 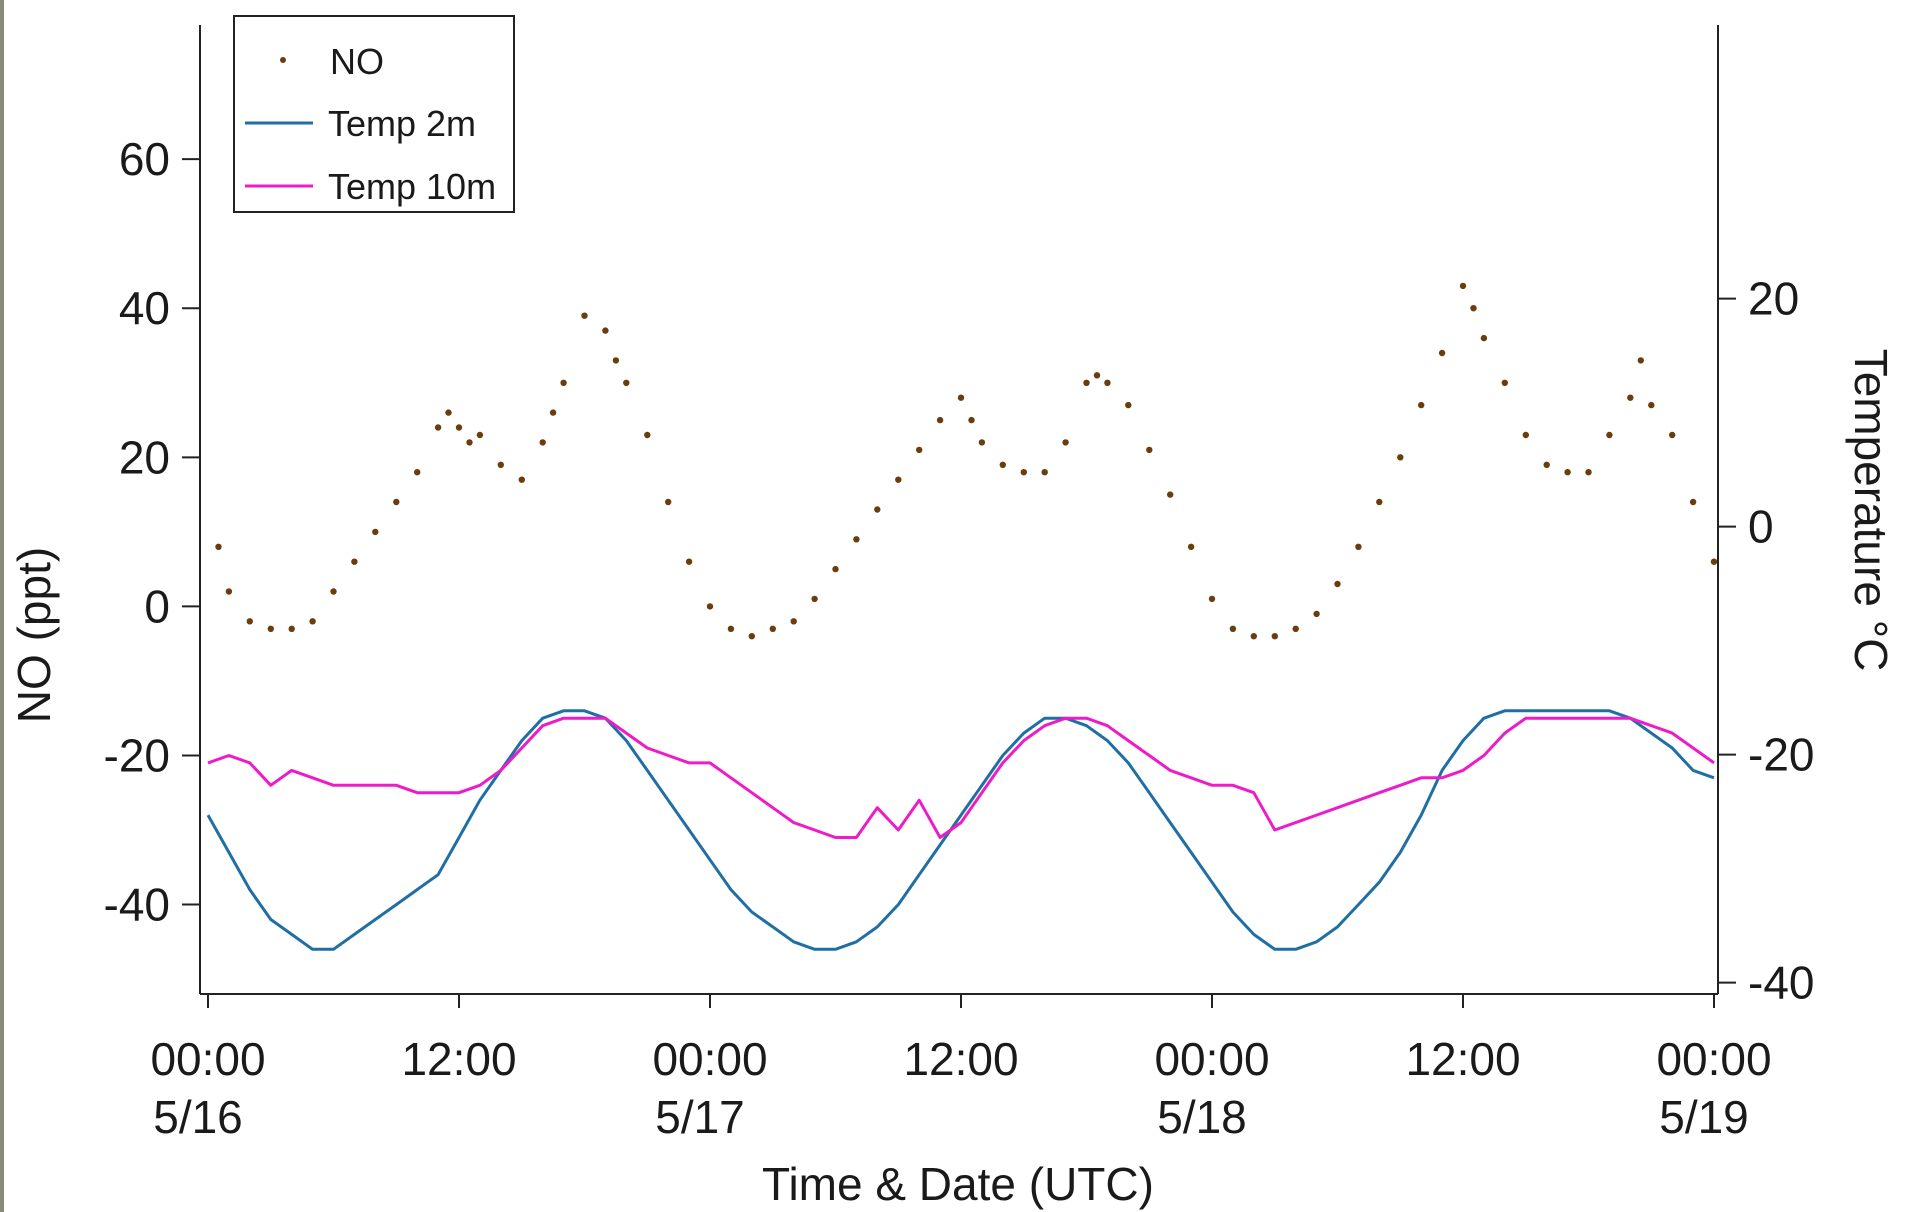 I want to click on right-y-tick-label: 20, so click(x=1773, y=299).